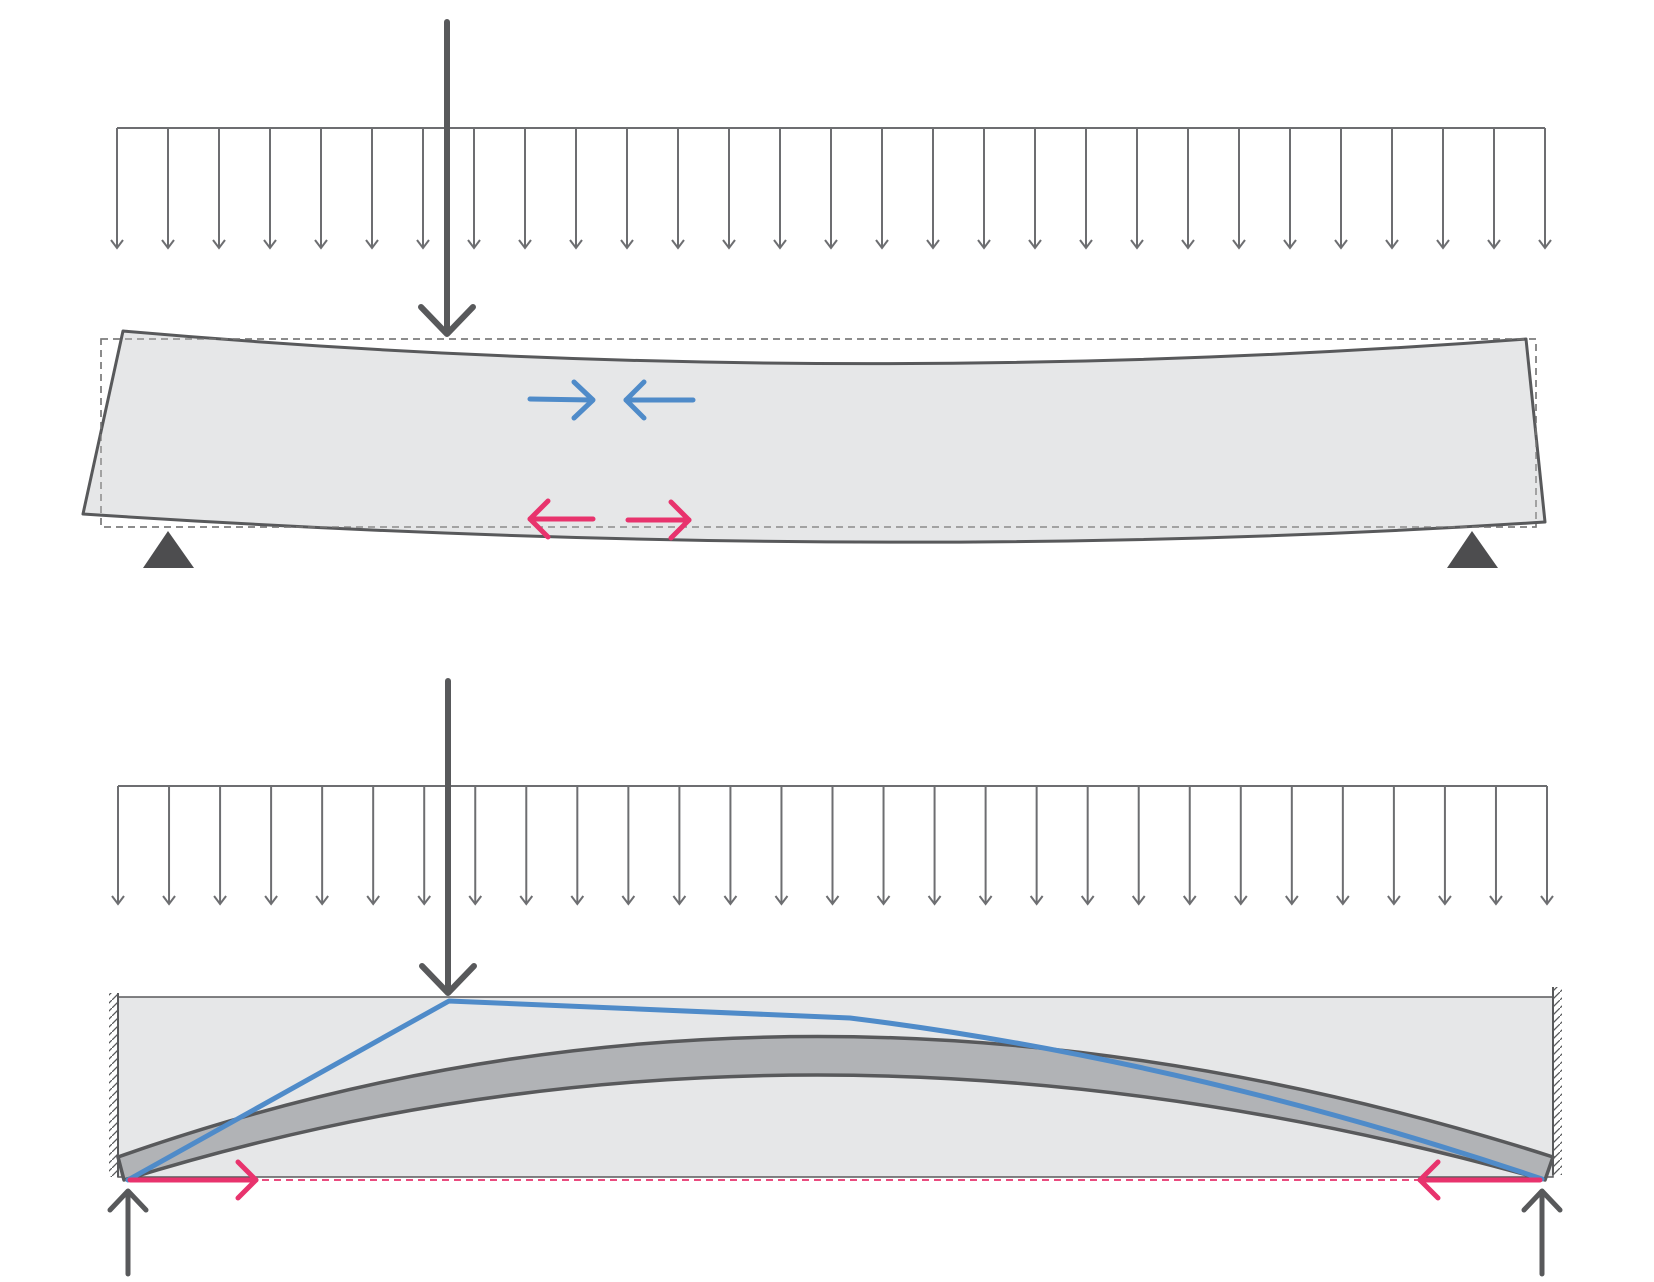 The width and height of the screenshot is (1654, 1282). What do you see at coordinates (447, 178) in the screenshot?
I see `point-load-top` at bounding box center [447, 178].